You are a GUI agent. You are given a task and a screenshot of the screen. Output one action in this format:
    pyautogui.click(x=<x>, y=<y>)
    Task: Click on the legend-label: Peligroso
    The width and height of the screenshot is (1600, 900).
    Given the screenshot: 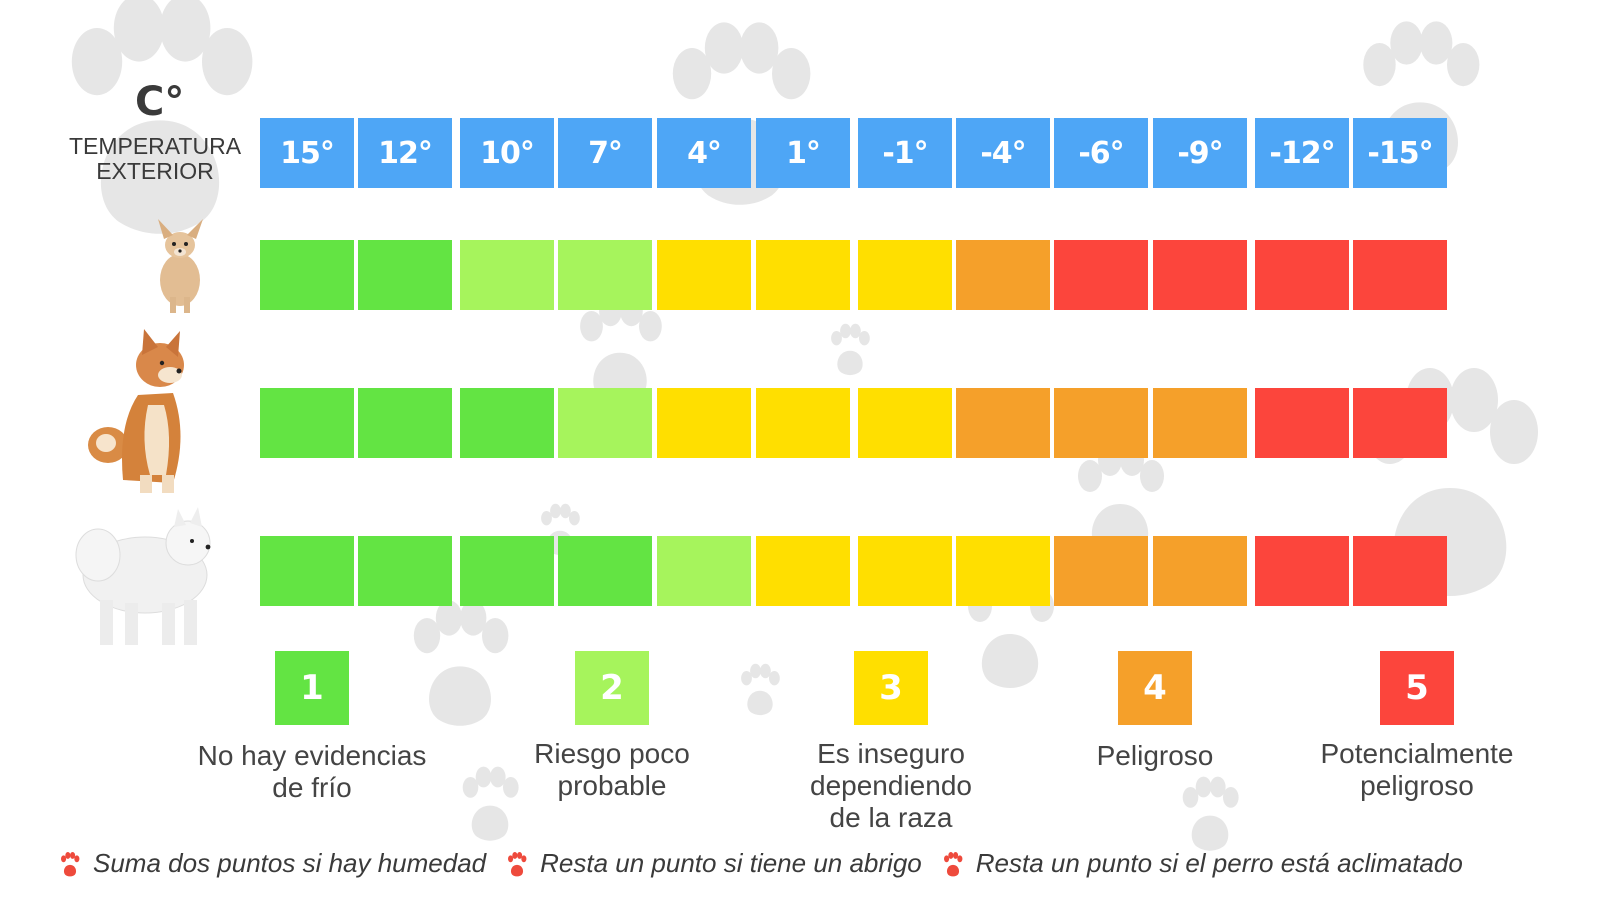 What is the action you would take?
    pyautogui.click(x=1155, y=756)
    